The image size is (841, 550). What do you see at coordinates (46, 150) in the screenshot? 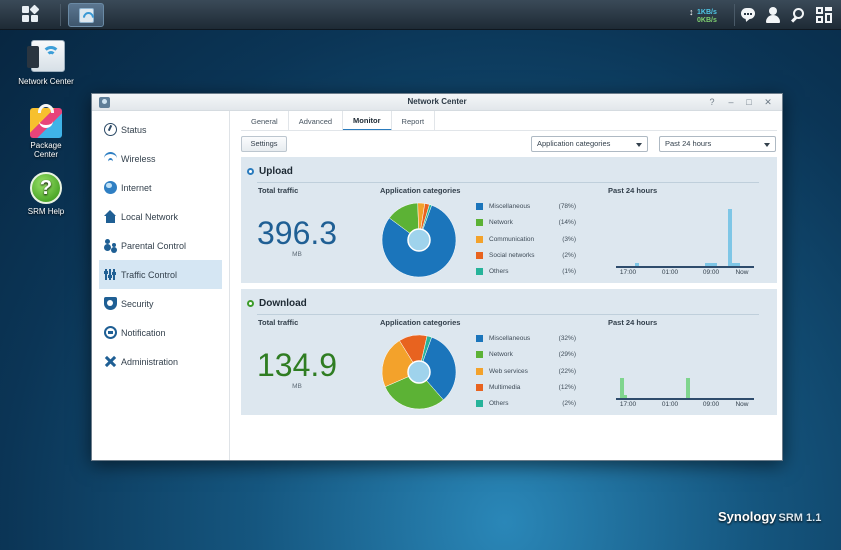
I see `desktop-icon-label: Package Center` at bounding box center [46, 150].